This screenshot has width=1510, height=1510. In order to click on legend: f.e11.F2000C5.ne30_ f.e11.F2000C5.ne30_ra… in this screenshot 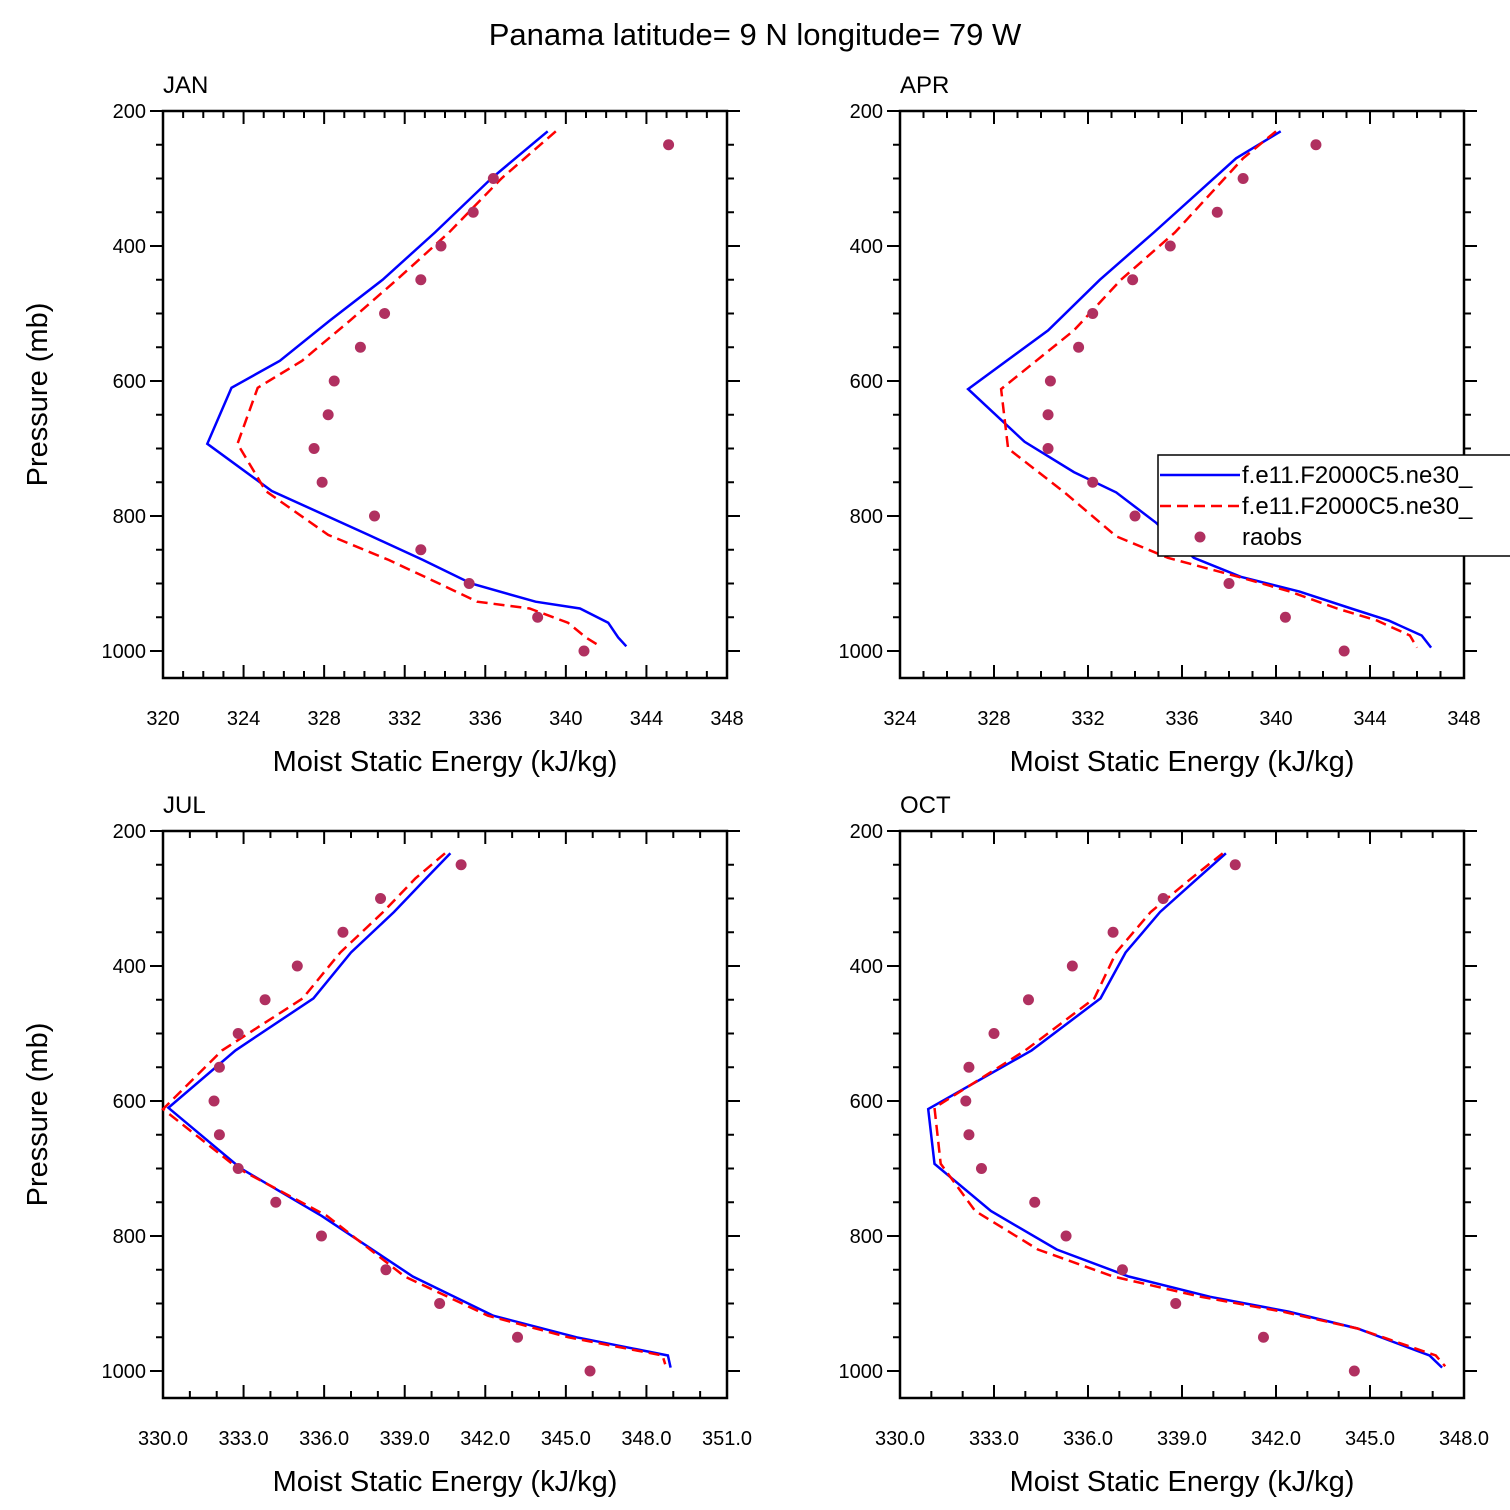, I will do `click(1333, 505)`.